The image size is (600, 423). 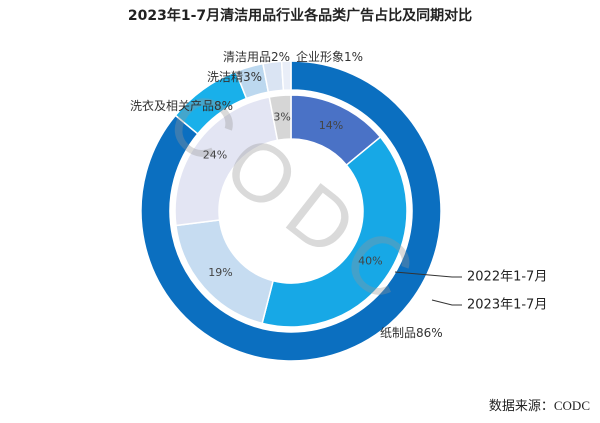 What do you see at coordinates (247, 57) in the screenshot?
I see `category-label: 清洁用品` at bounding box center [247, 57].